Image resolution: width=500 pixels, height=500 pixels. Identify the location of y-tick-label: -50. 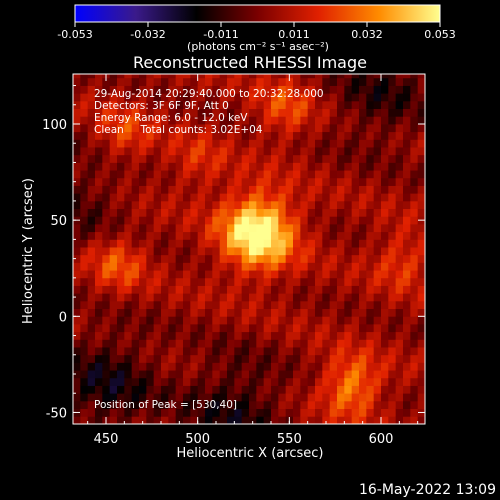
(56, 413).